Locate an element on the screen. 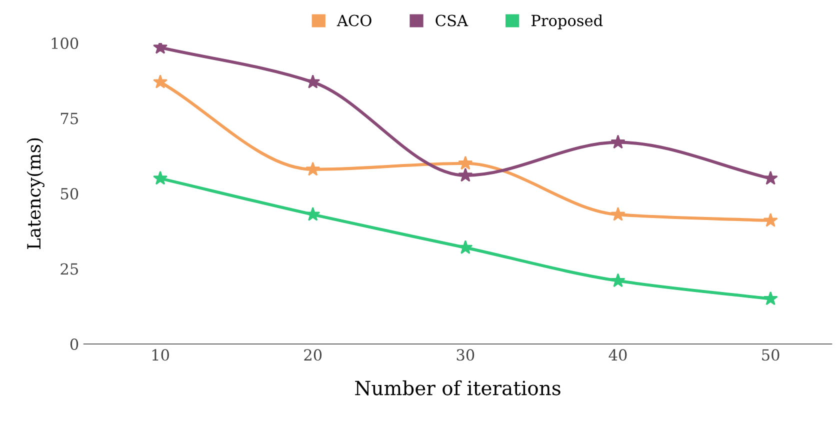 The image size is (840, 430). y-tick-label: 0 is located at coordinates (74, 344).